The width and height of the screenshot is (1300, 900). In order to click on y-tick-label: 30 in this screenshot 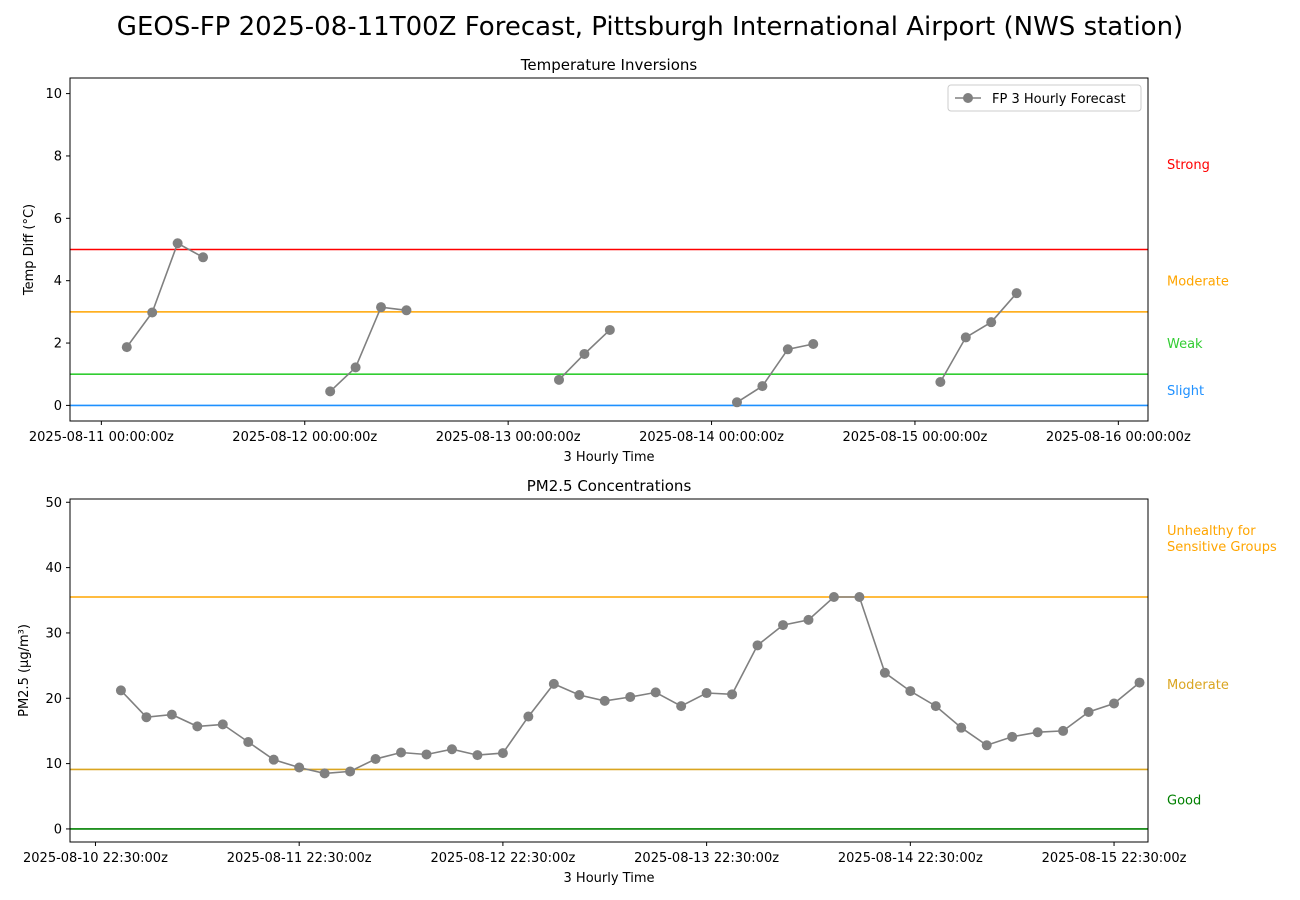, I will do `click(53, 633)`.